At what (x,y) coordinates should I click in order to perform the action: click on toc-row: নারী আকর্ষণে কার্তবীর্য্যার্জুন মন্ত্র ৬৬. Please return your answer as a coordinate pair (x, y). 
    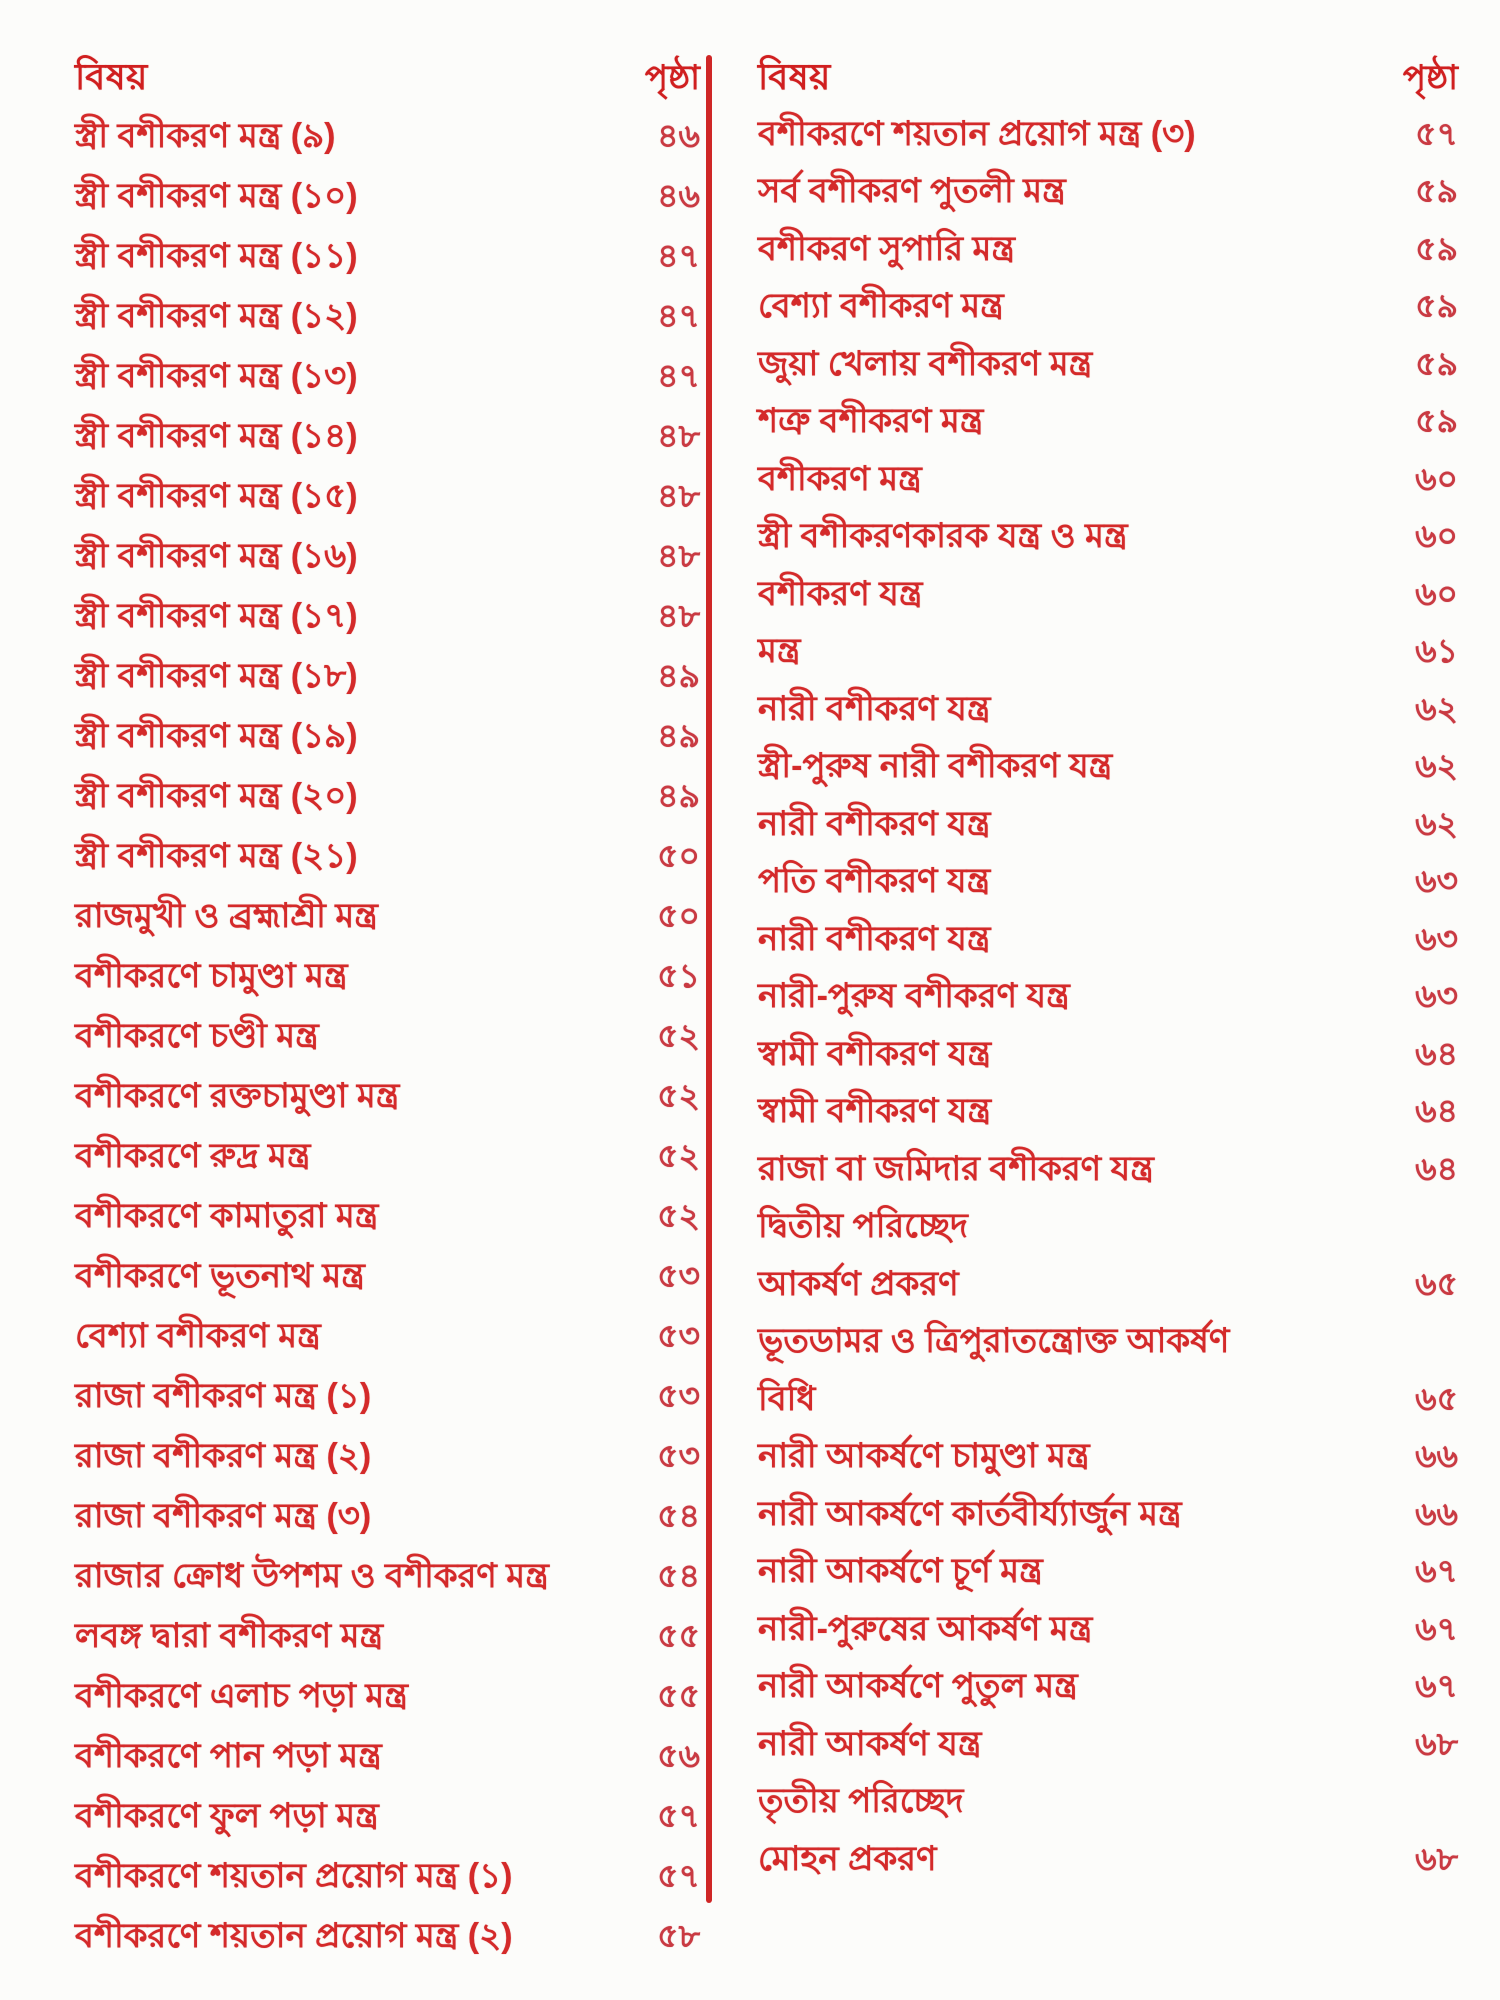
    Looking at the image, I should click on (1108, 1517).